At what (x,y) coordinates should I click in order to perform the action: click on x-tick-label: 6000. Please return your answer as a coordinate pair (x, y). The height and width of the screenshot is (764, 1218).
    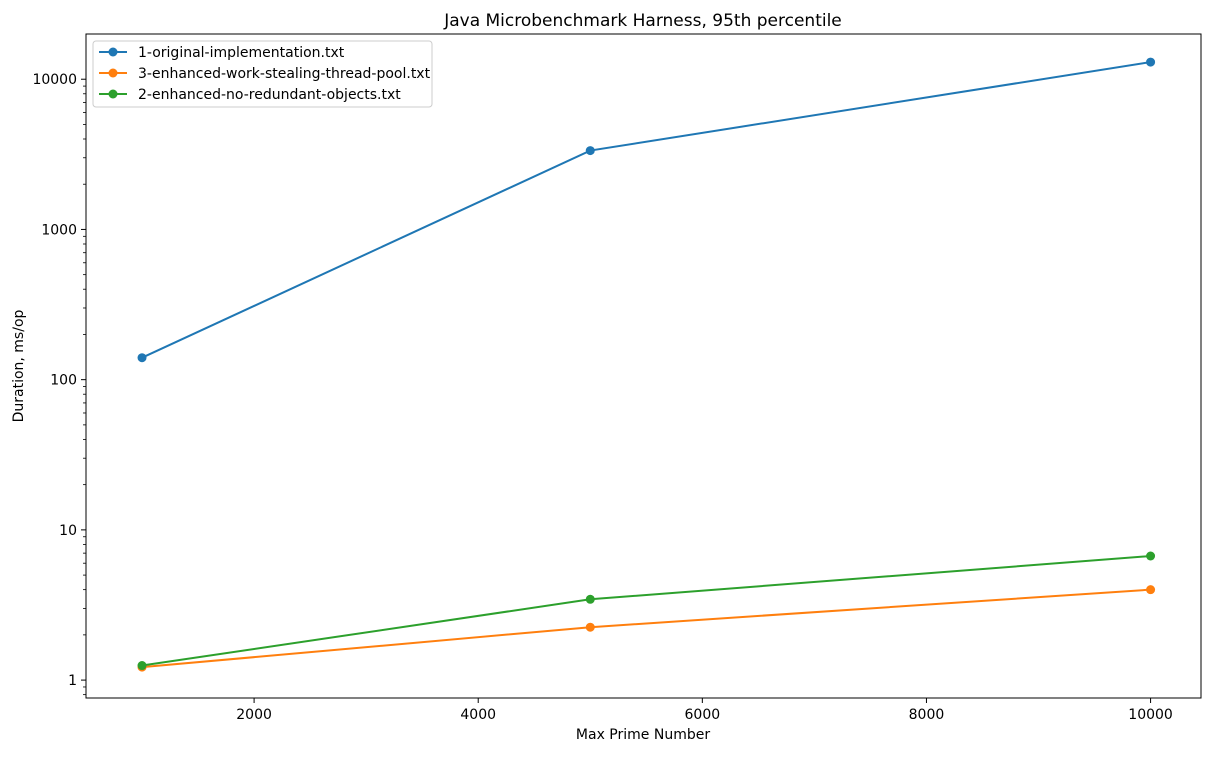
    Looking at the image, I should click on (703, 715).